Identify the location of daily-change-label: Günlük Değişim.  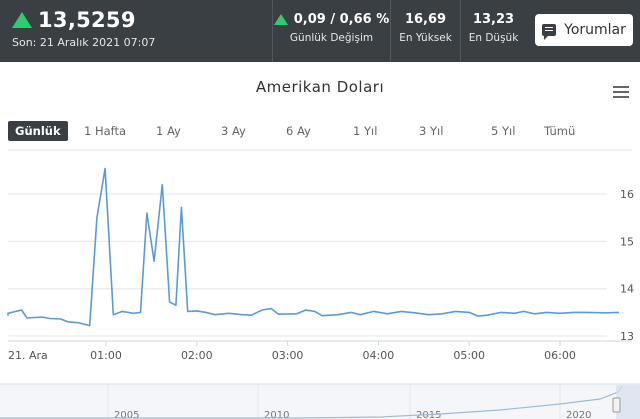
(331, 38).